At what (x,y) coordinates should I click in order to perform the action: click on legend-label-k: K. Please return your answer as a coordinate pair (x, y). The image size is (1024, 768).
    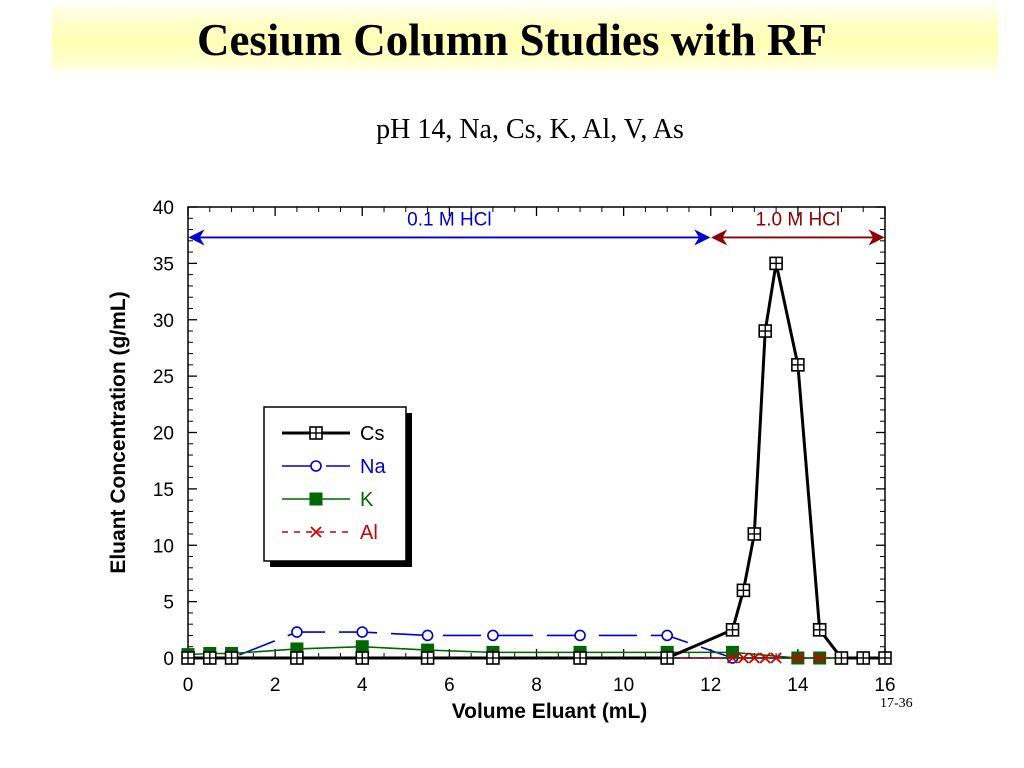
    Looking at the image, I should click on (367, 500).